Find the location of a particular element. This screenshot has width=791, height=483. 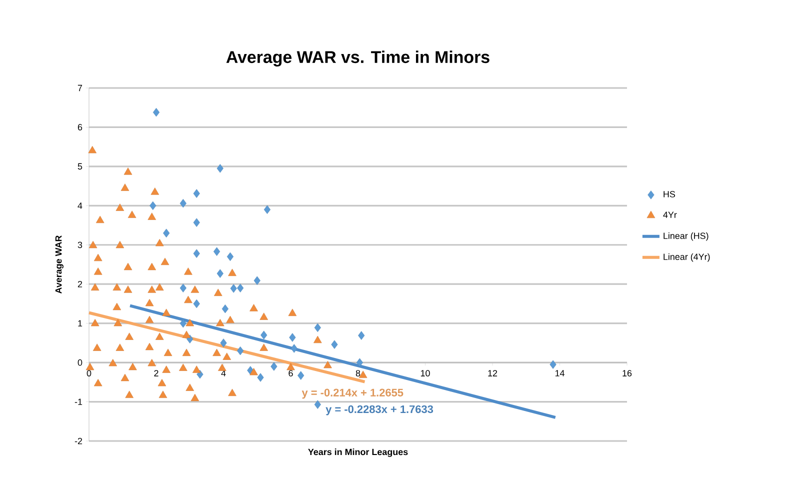

y-tick-label: 3 is located at coordinates (80, 245).